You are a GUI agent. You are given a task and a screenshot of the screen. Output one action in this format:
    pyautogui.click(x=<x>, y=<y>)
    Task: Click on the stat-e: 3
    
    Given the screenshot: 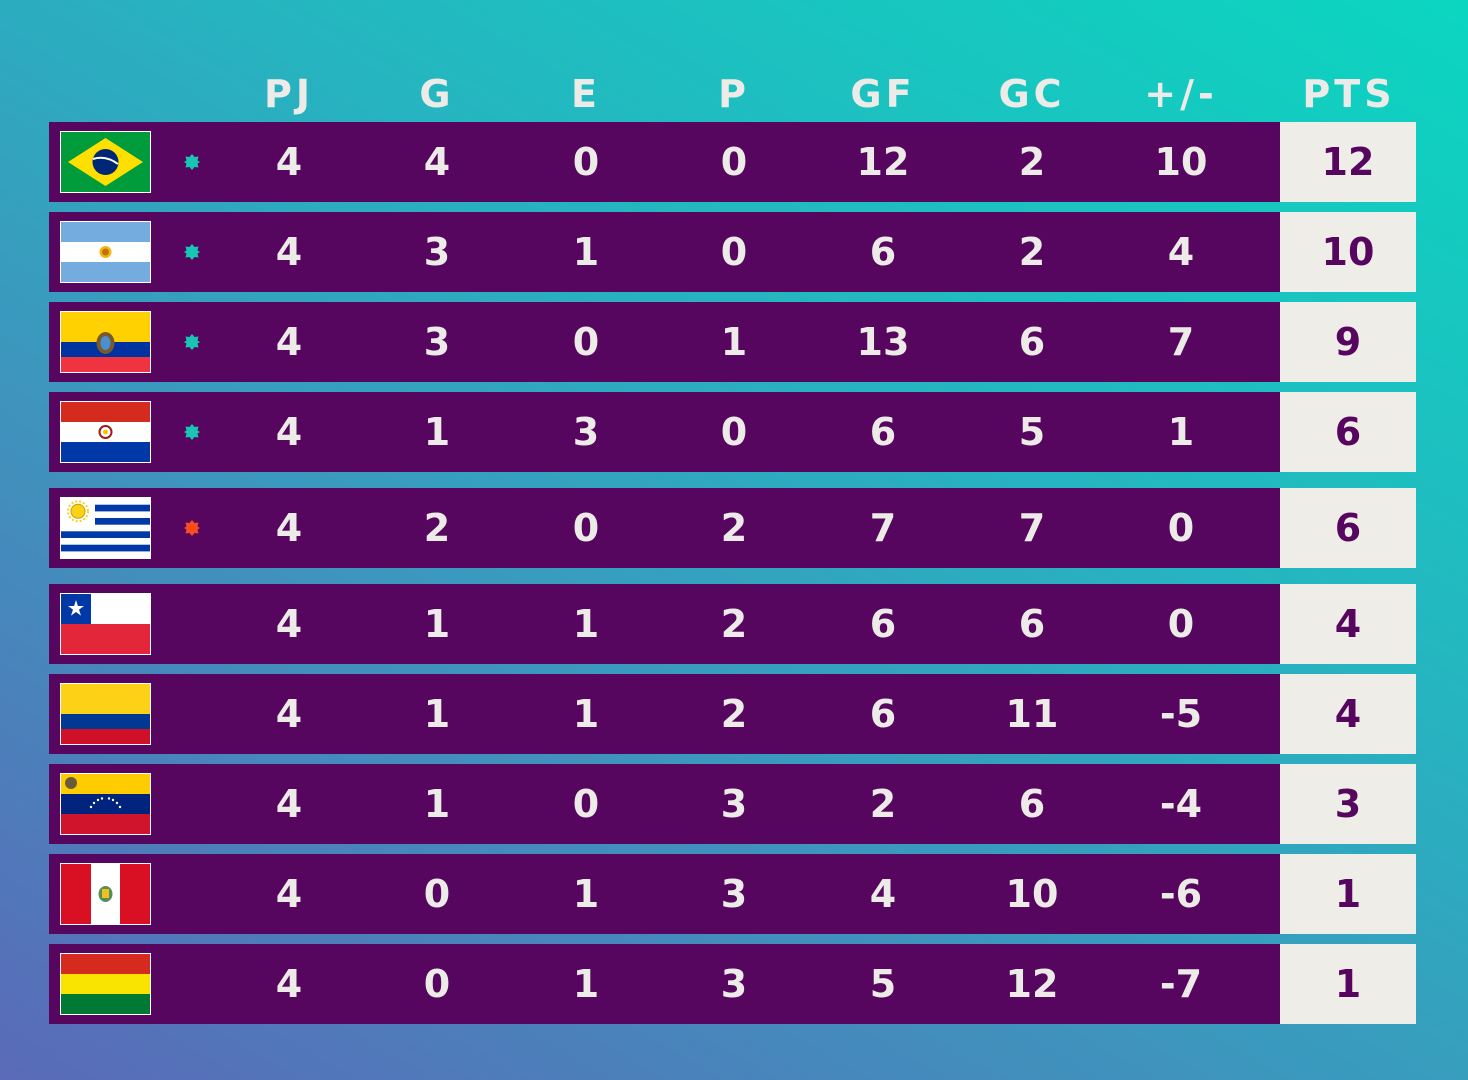 What is the action you would take?
    pyautogui.click(x=586, y=432)
    